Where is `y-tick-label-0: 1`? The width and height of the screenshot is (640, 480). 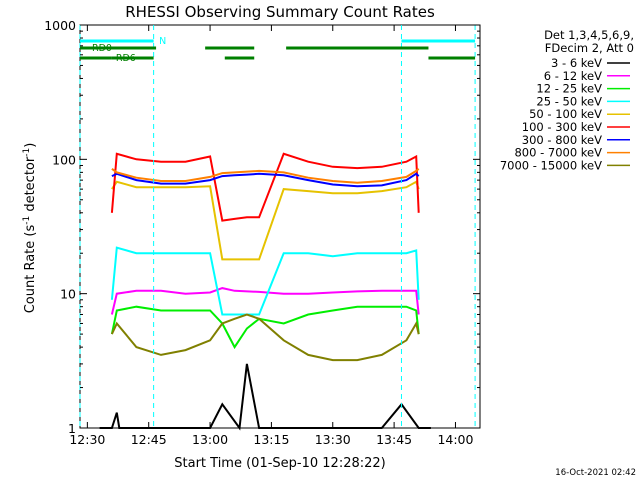
y-tick-label-0: 1 is located at coordinates (72, 428).